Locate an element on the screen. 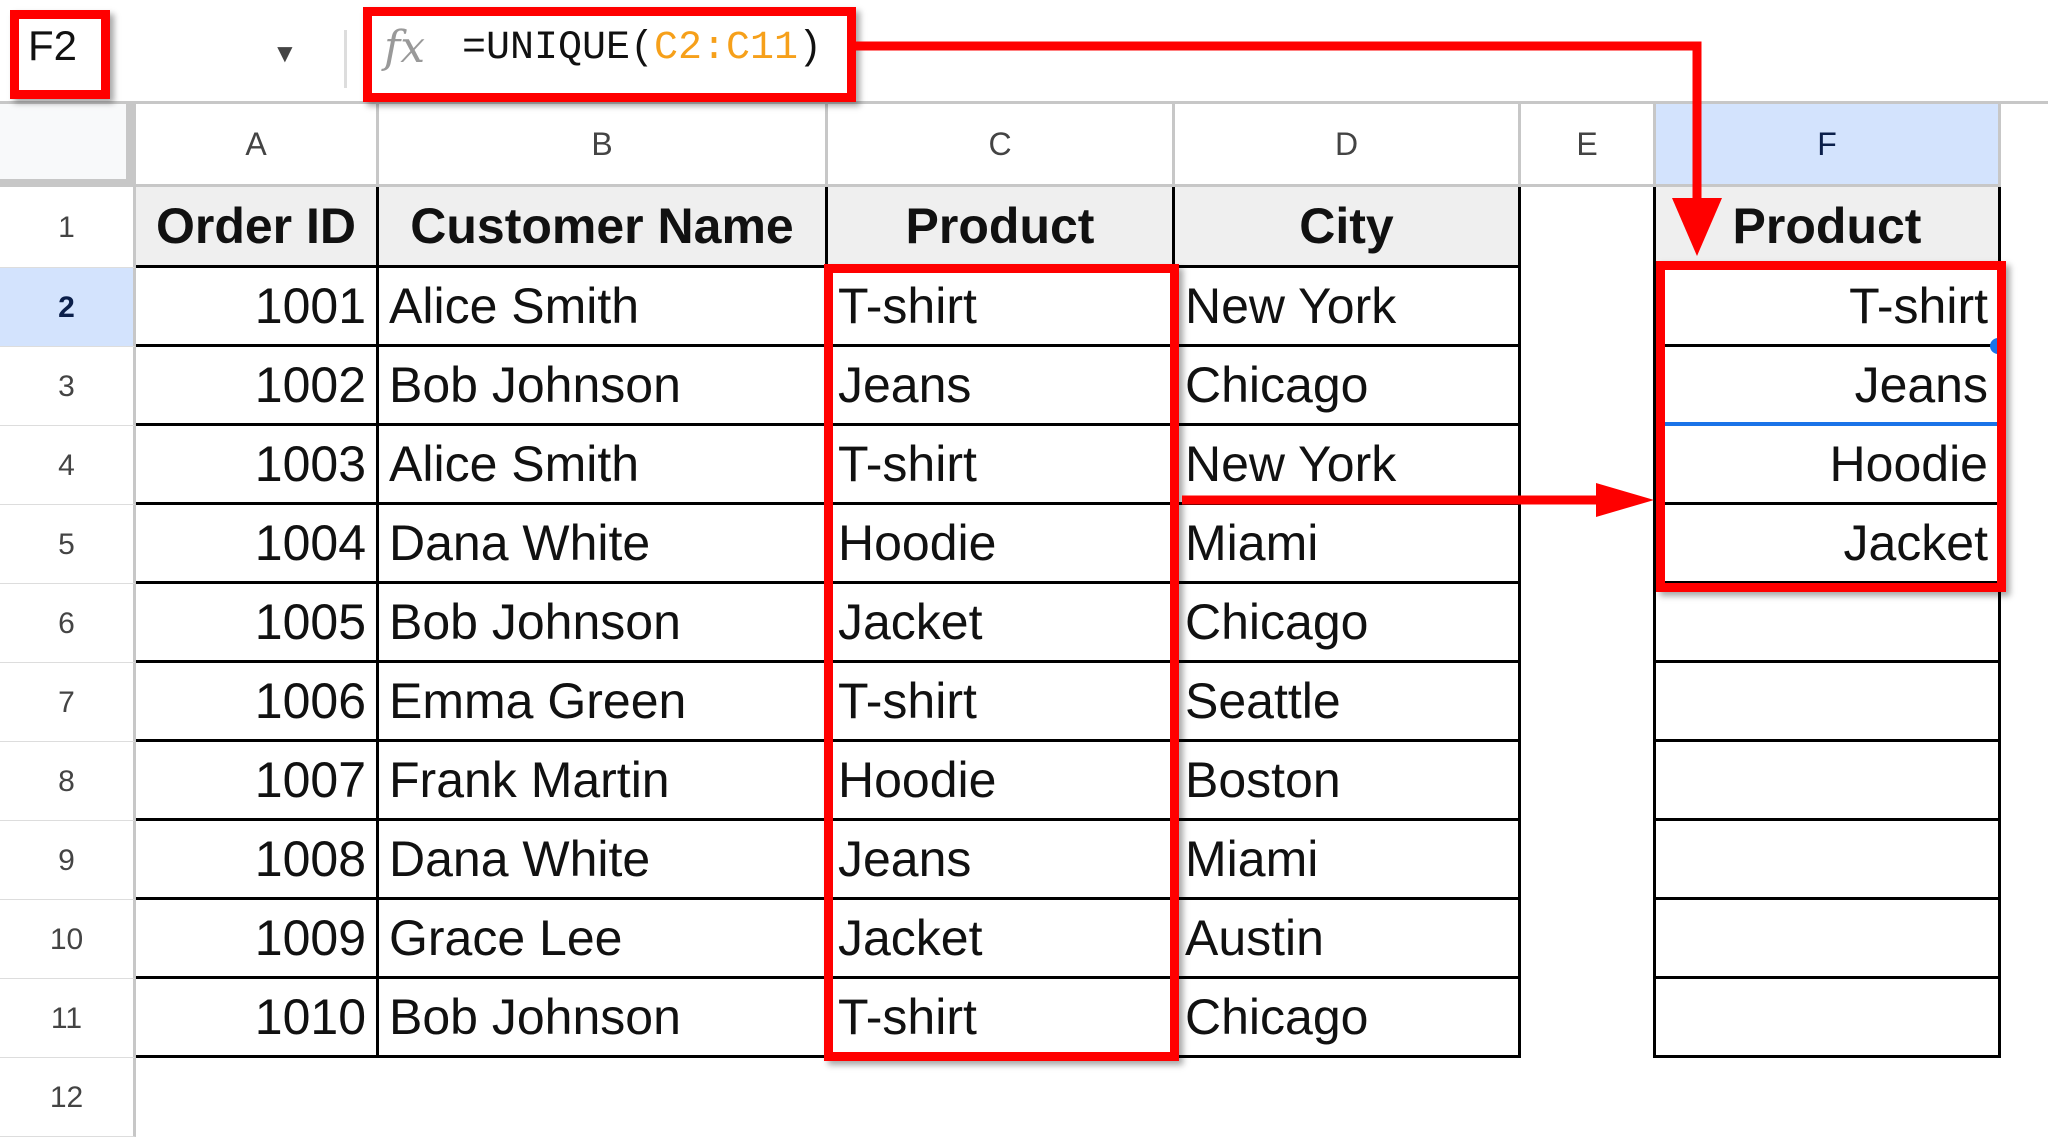  formula-bar: F2 ▼ fx =UNIQUE(C2:C11) is located at coordinates (1024, 52).